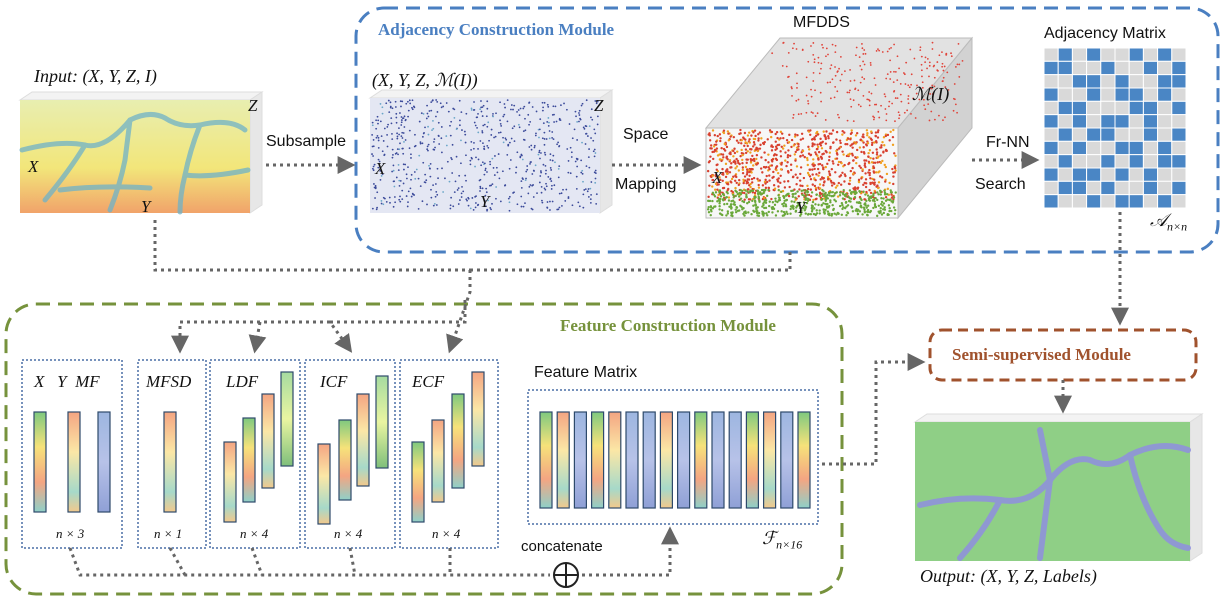 The height and width of the screenshot is (600, 1220). Describe the element at coordinates (769, 538) in the screenshot. I see `feature-symbol: ℱ` at that location.